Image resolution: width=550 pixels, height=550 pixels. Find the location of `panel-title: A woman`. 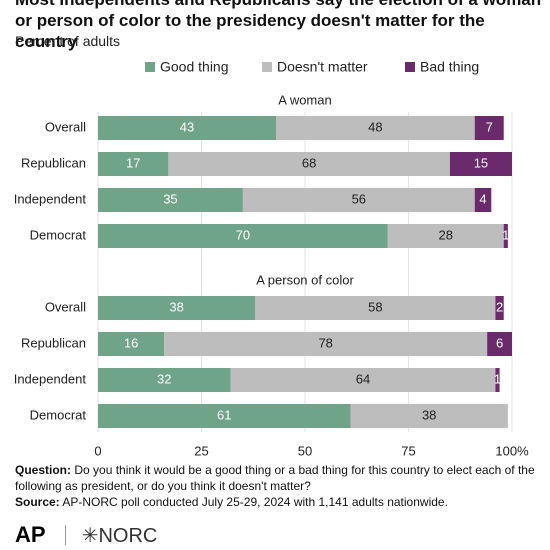

panel-title: A woman is located at coordinates (304, 99).